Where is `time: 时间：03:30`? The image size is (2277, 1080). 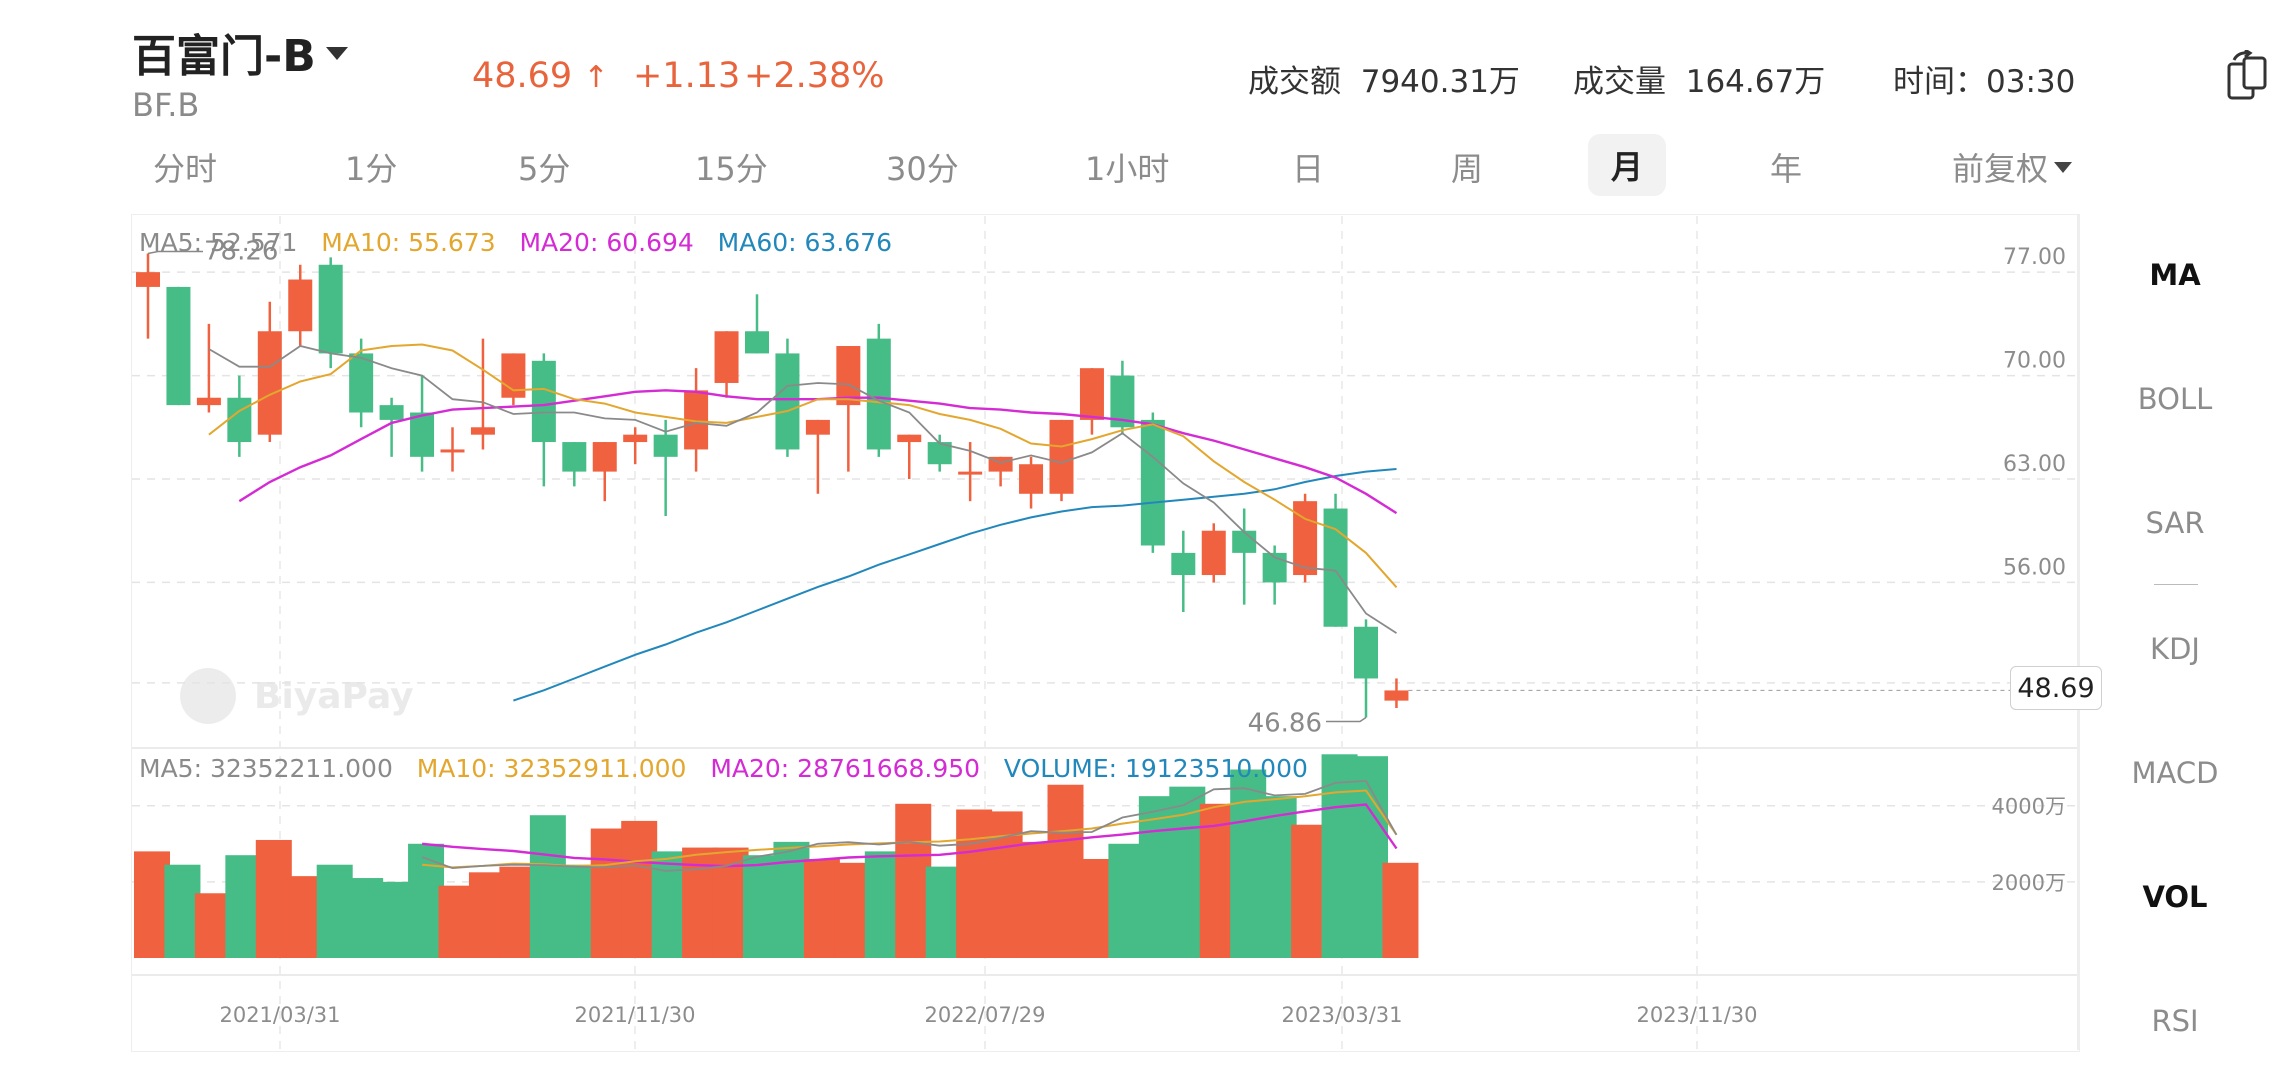
time: 时间：03:30 is located at coordinates (1984, 78).